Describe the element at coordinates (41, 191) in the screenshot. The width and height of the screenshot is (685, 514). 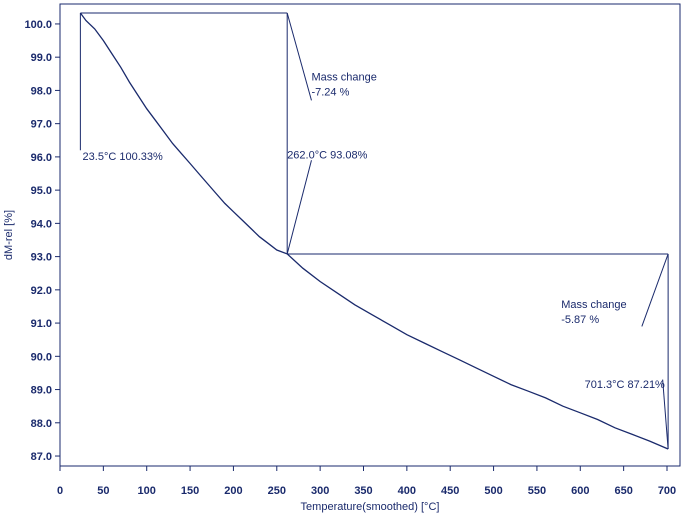
I see `y-tick-label: 95.0` at that location.